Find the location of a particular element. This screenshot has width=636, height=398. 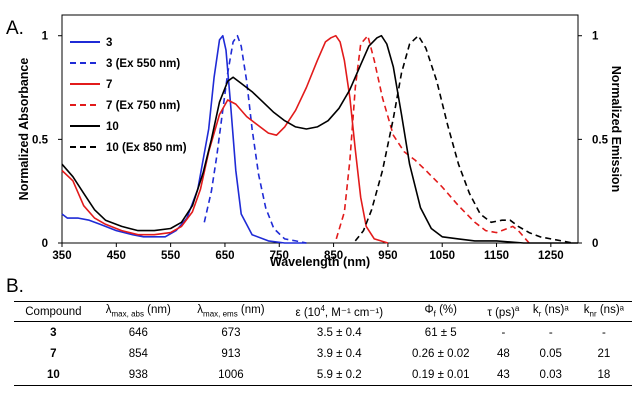

x-tick-label: 850 is located at coordinates (333, 256).